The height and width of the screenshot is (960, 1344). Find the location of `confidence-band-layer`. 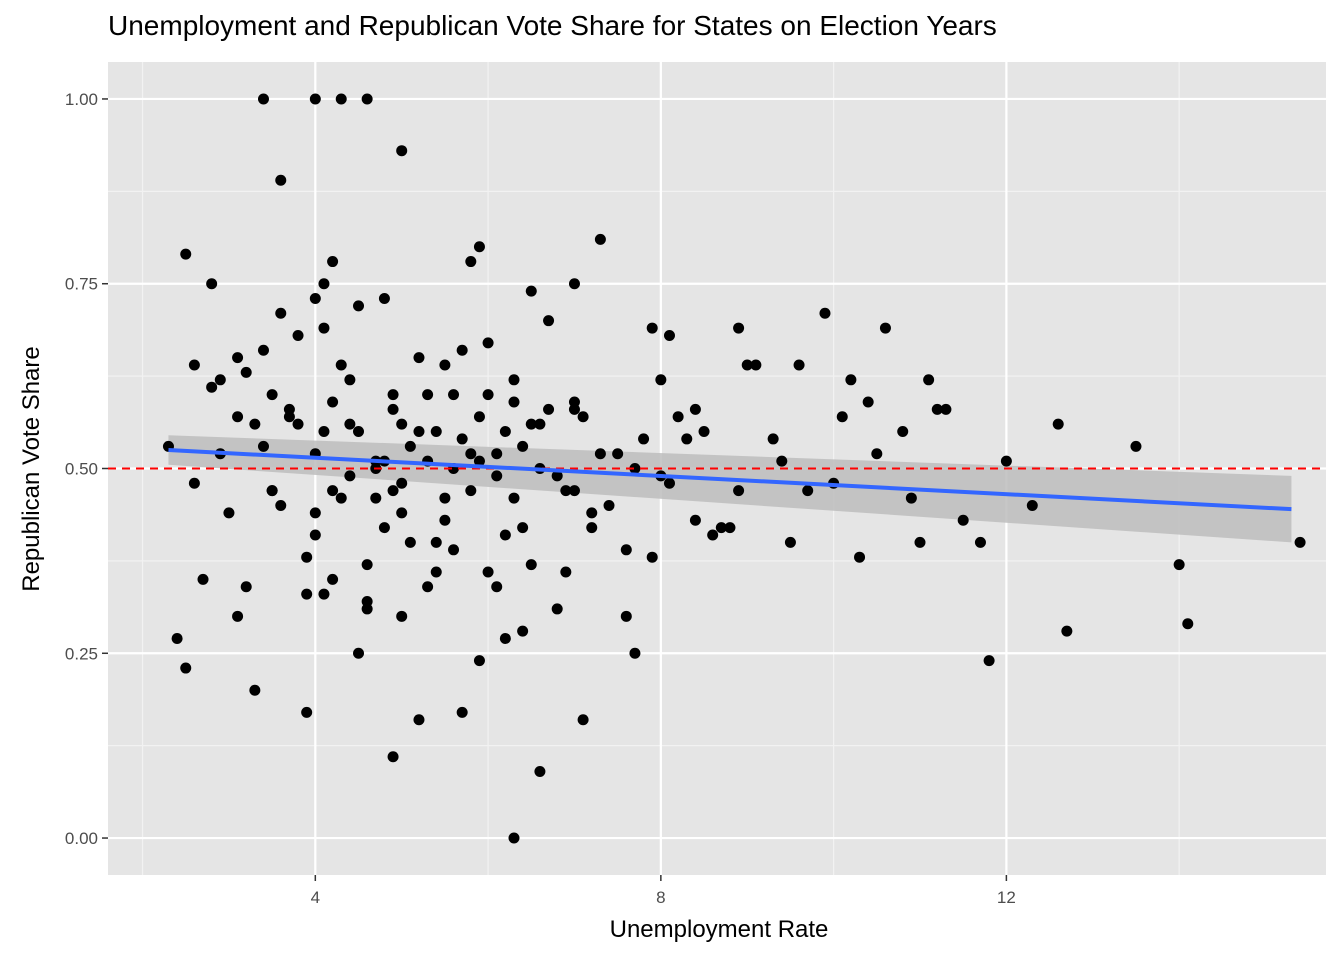

confidence-band-layer is located at coordinates (730, 489).